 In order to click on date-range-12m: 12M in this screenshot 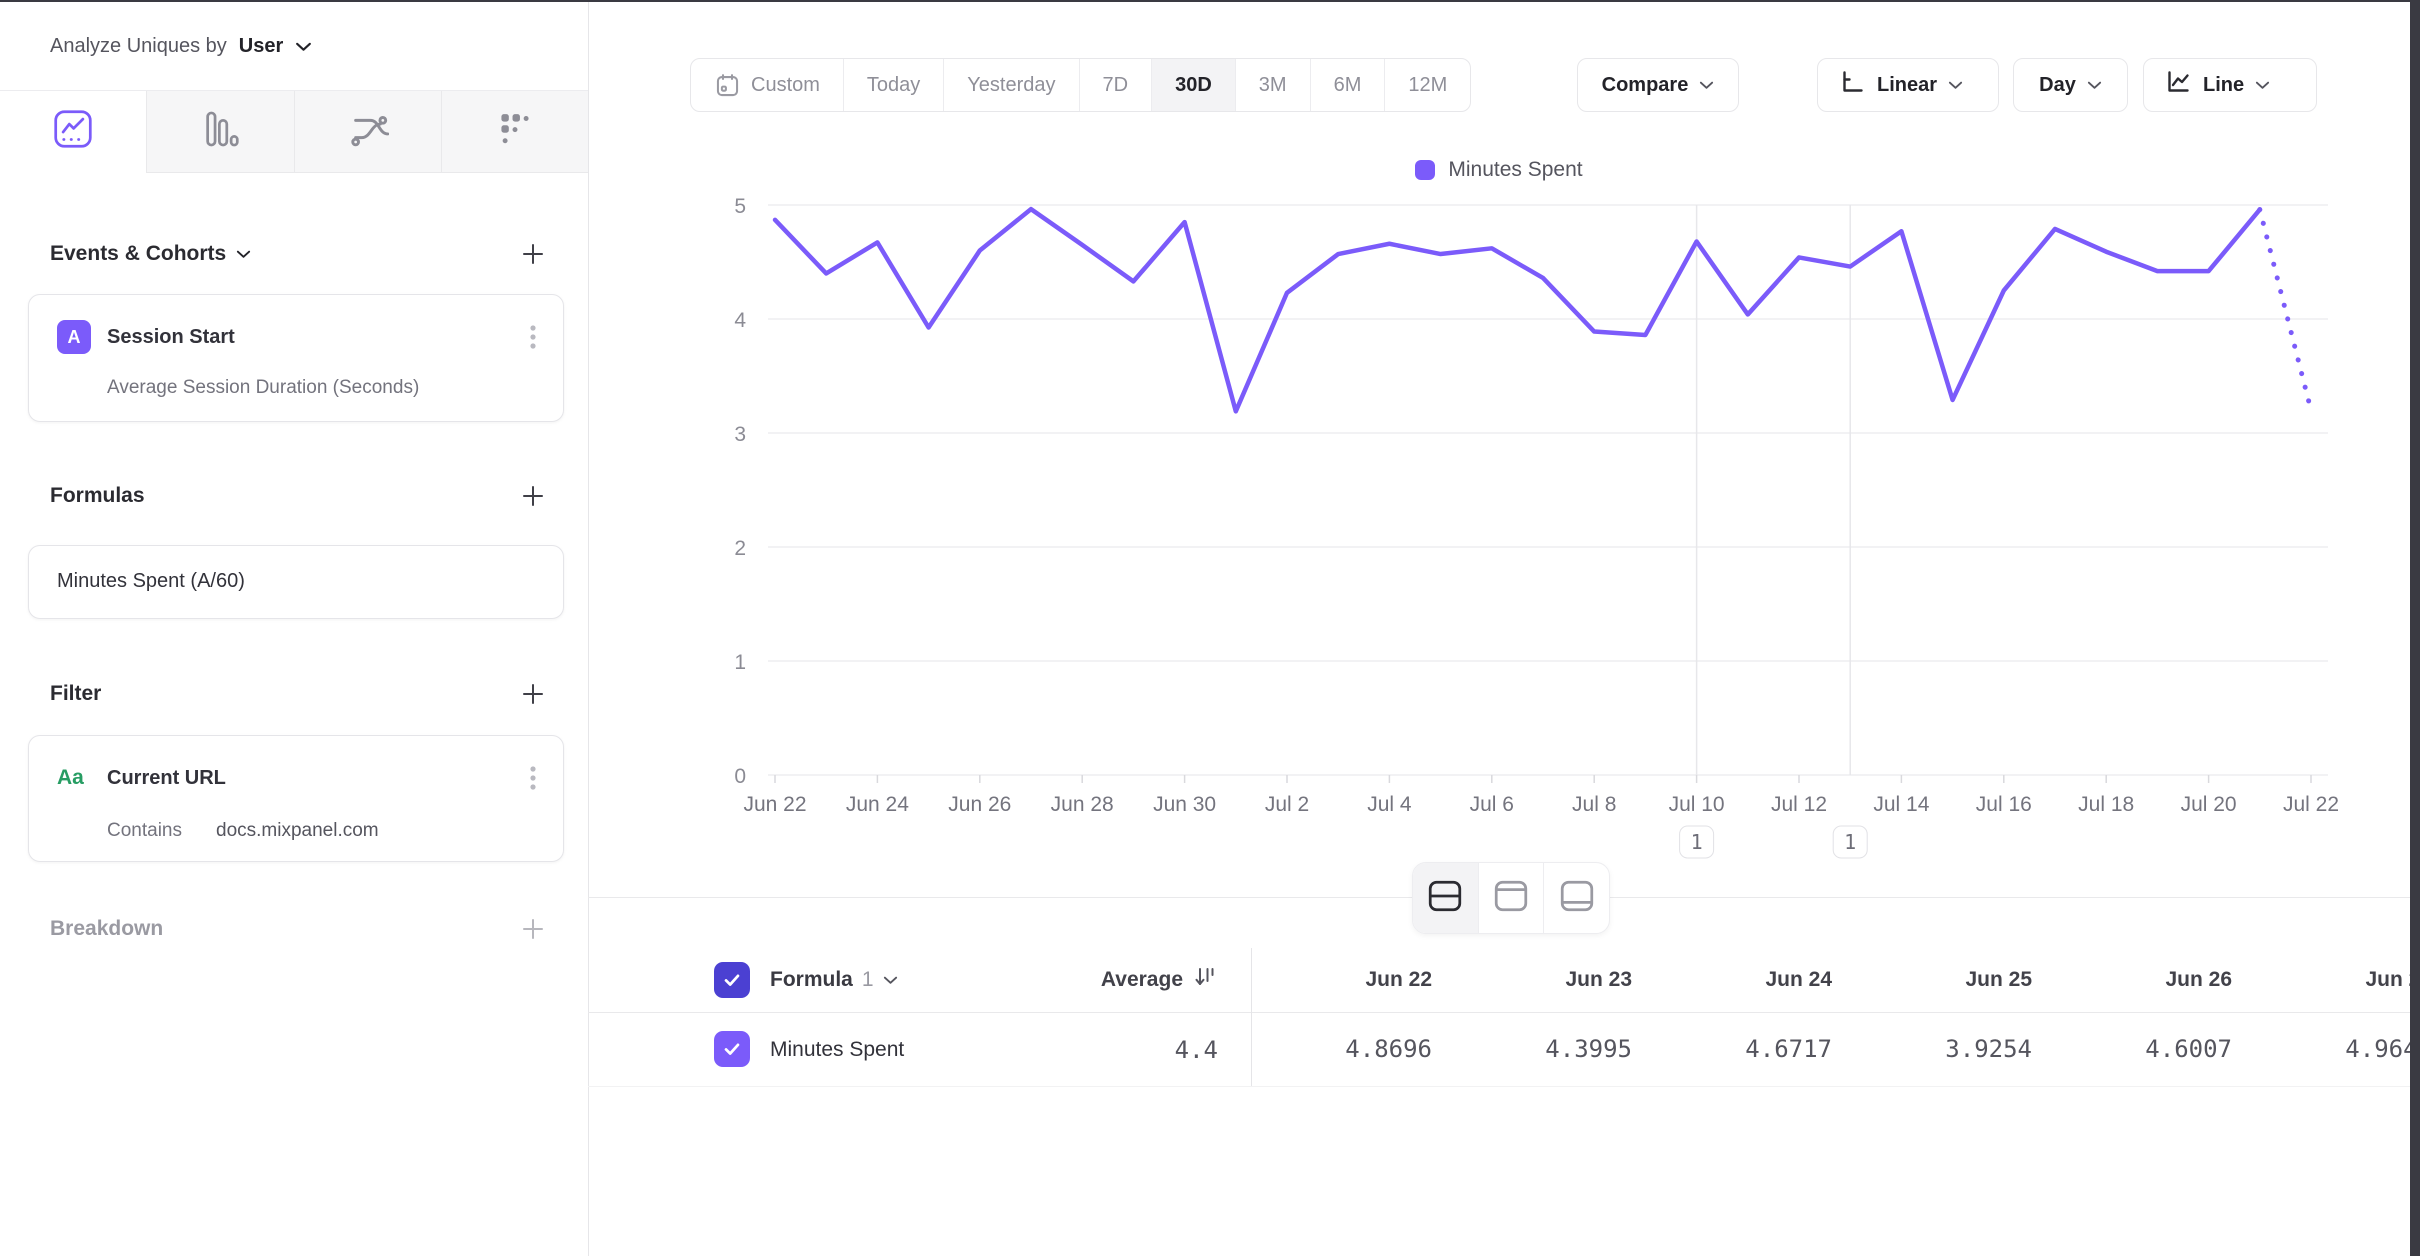, I will do `click(1427, 85)`.